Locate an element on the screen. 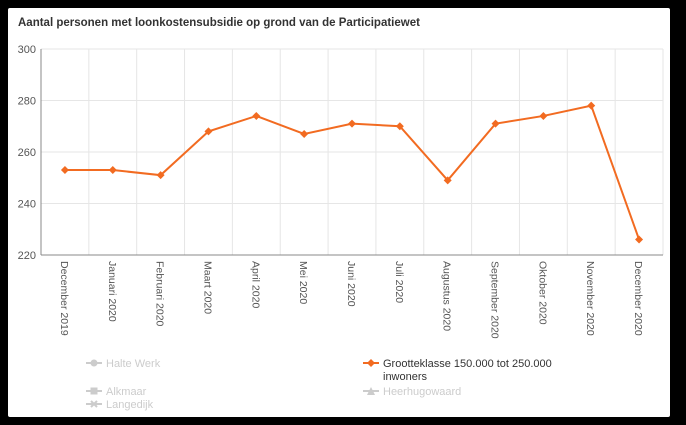 This screenshot has width=686, height=425. y-tick-label: 280 is located at coordinates (27, 102).